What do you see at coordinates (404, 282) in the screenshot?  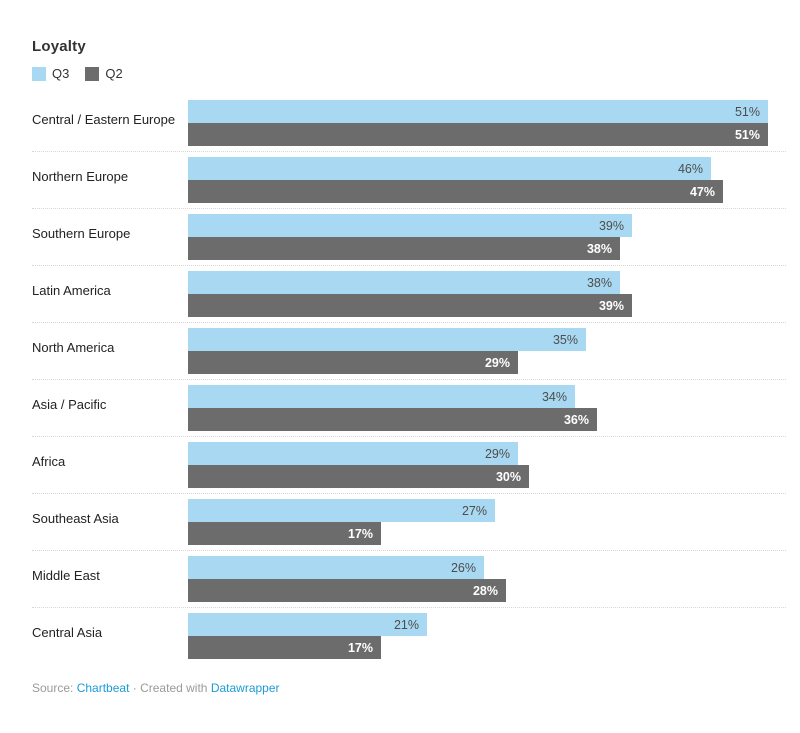 I see `bar-q3: 38%` at bounding box center [404, 282].